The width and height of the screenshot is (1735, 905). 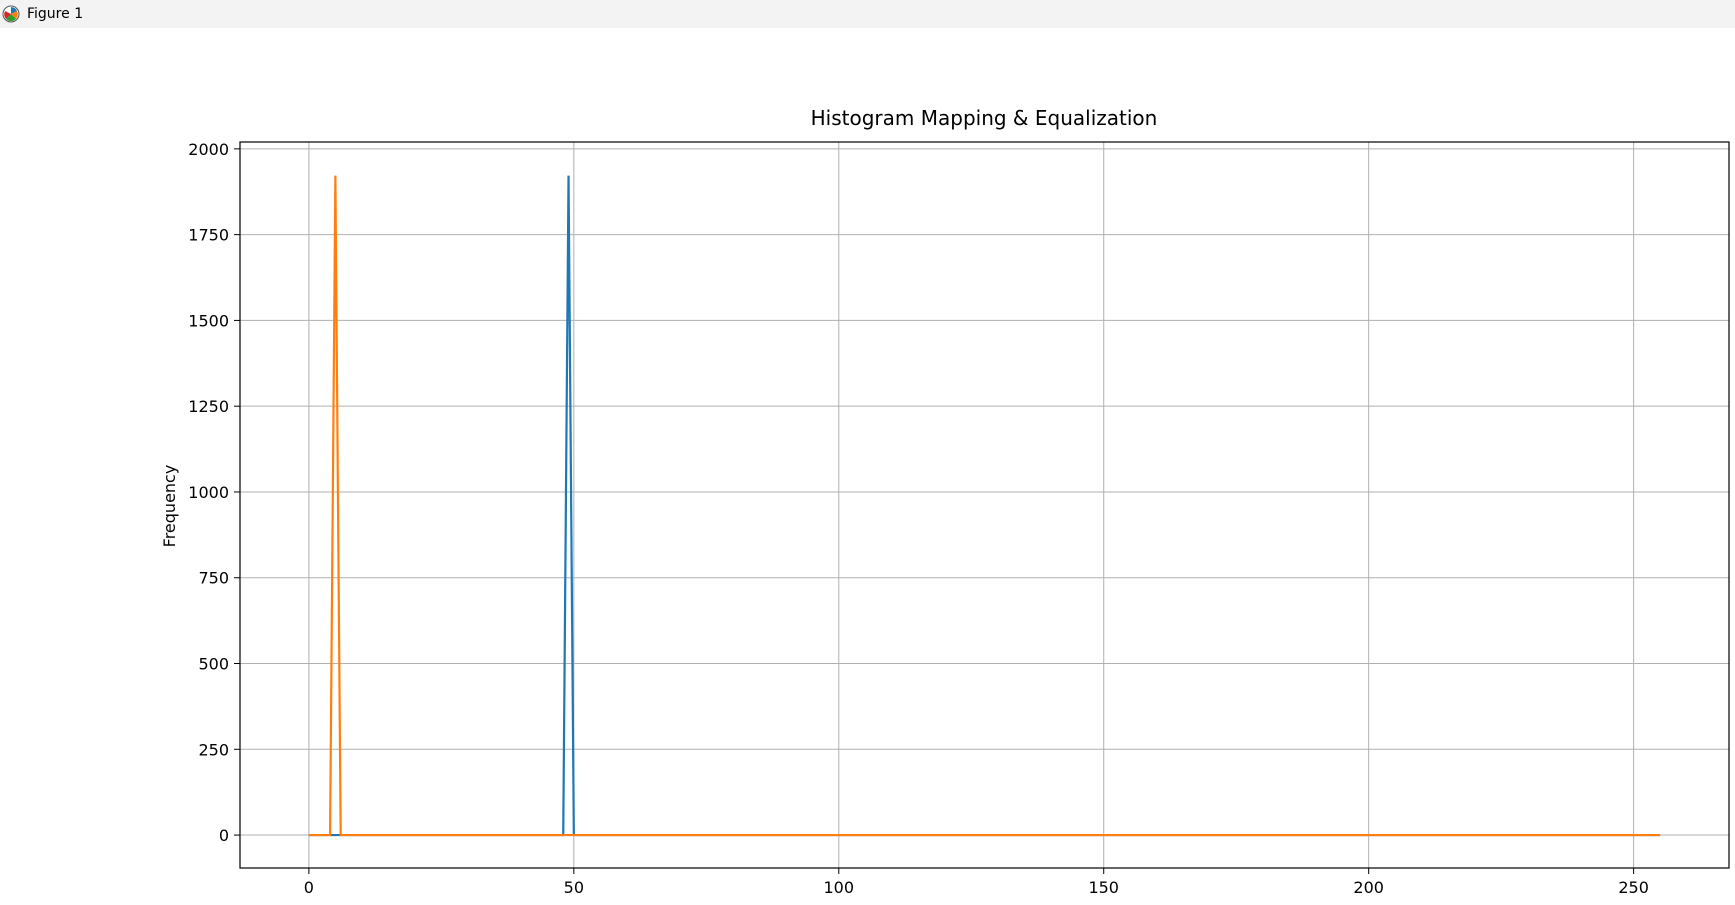 I want to click on matplotlib-logo-icon, so click(x=11, y=14).